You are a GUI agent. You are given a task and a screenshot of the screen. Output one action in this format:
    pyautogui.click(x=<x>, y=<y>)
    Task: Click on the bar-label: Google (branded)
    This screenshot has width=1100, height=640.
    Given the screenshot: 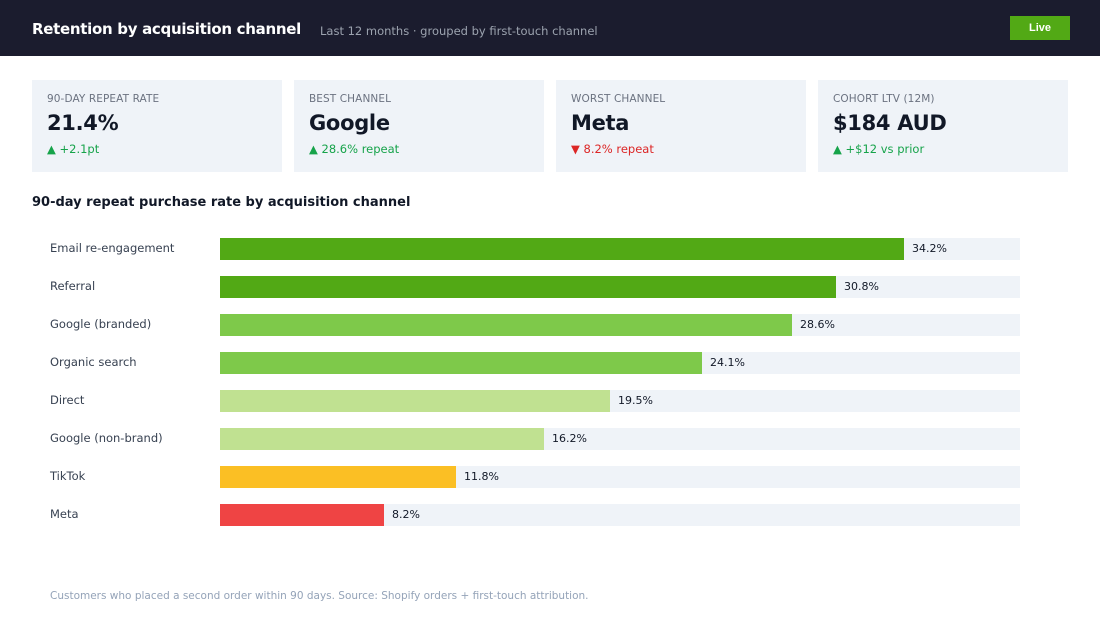 What is the action you would take?
    pyautogui.click(x=101, y=324)
    